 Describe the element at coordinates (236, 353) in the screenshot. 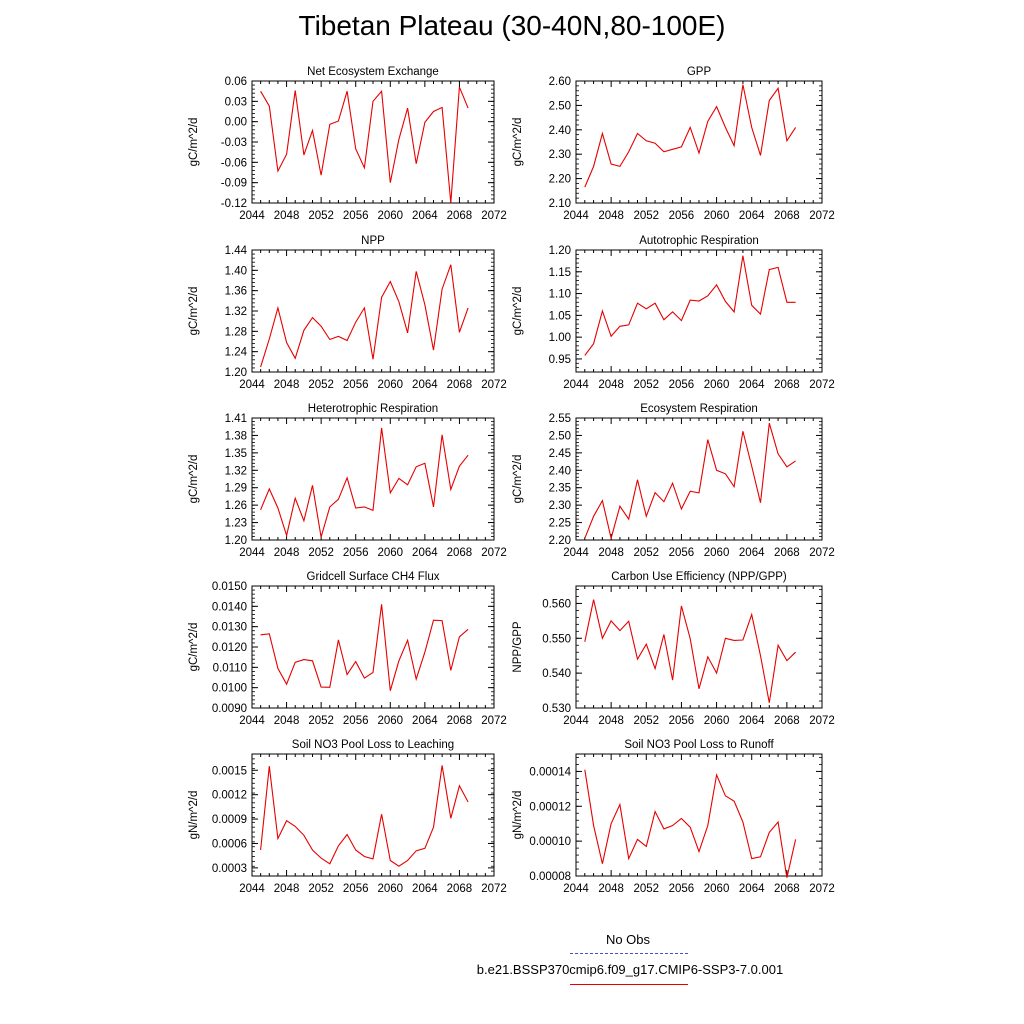

I see `y-tick-label: 1.24` at that location.